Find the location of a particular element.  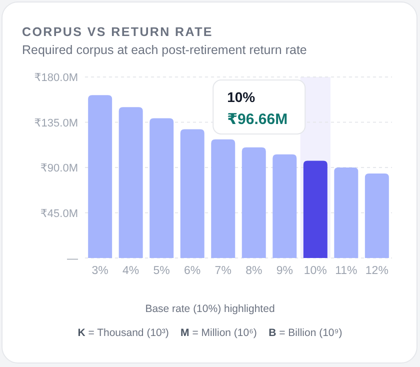

y-tick-label: ₹90.0M is located at coordinates (59, 168).